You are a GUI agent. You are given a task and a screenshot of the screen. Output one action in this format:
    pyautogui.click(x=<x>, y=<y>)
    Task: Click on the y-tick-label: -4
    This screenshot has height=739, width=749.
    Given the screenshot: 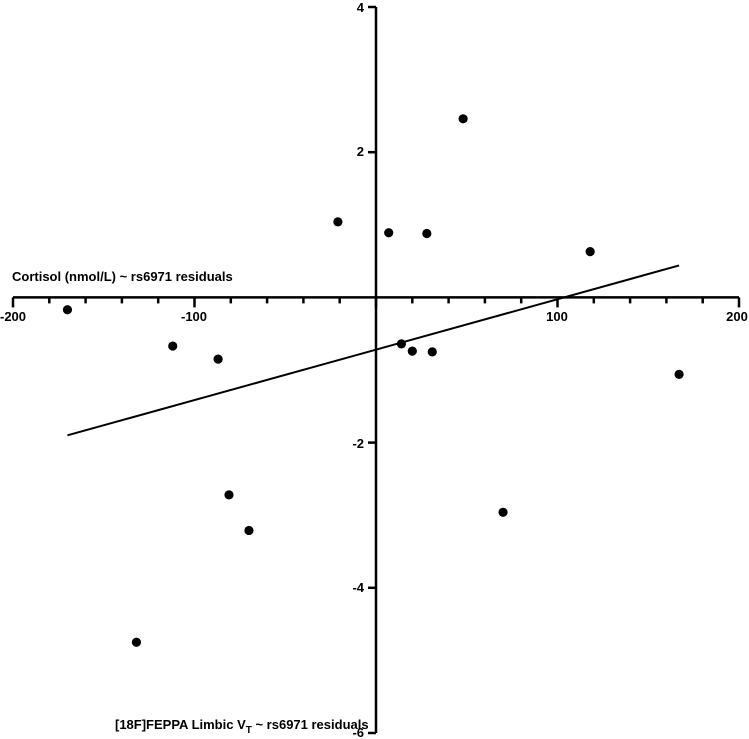 What is the action you would take?
    pyautogui.click(x=358, y=587)
    